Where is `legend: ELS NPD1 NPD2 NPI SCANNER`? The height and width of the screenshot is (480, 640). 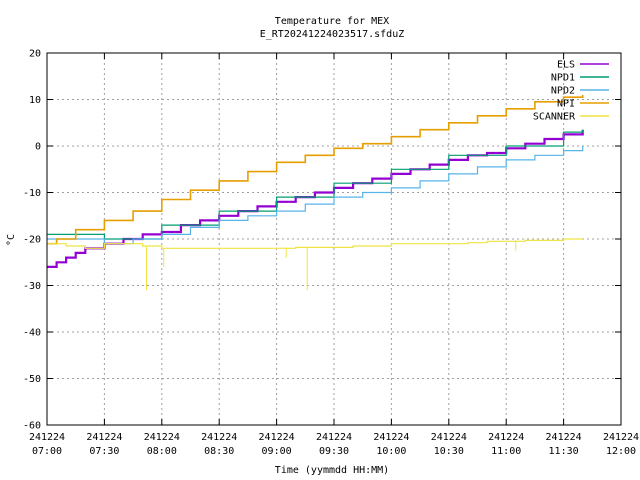 legend: ELS NPD1 NPD2 NPI SCANNER is located at coordinates (571, 91).